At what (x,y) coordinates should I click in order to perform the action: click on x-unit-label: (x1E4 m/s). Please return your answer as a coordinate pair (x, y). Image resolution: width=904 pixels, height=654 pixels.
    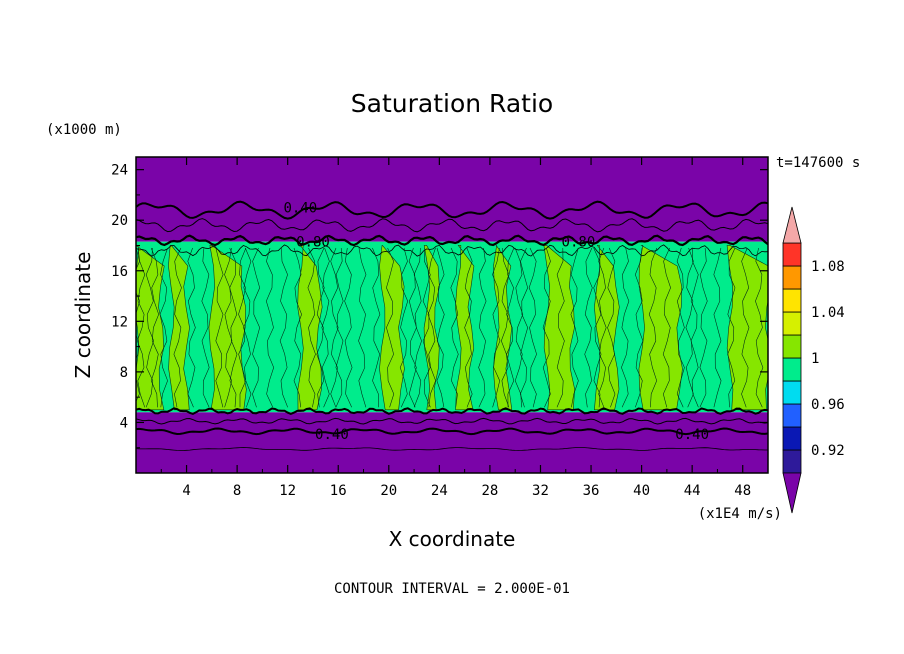
    Looking at the image, I should click on (740, 514).